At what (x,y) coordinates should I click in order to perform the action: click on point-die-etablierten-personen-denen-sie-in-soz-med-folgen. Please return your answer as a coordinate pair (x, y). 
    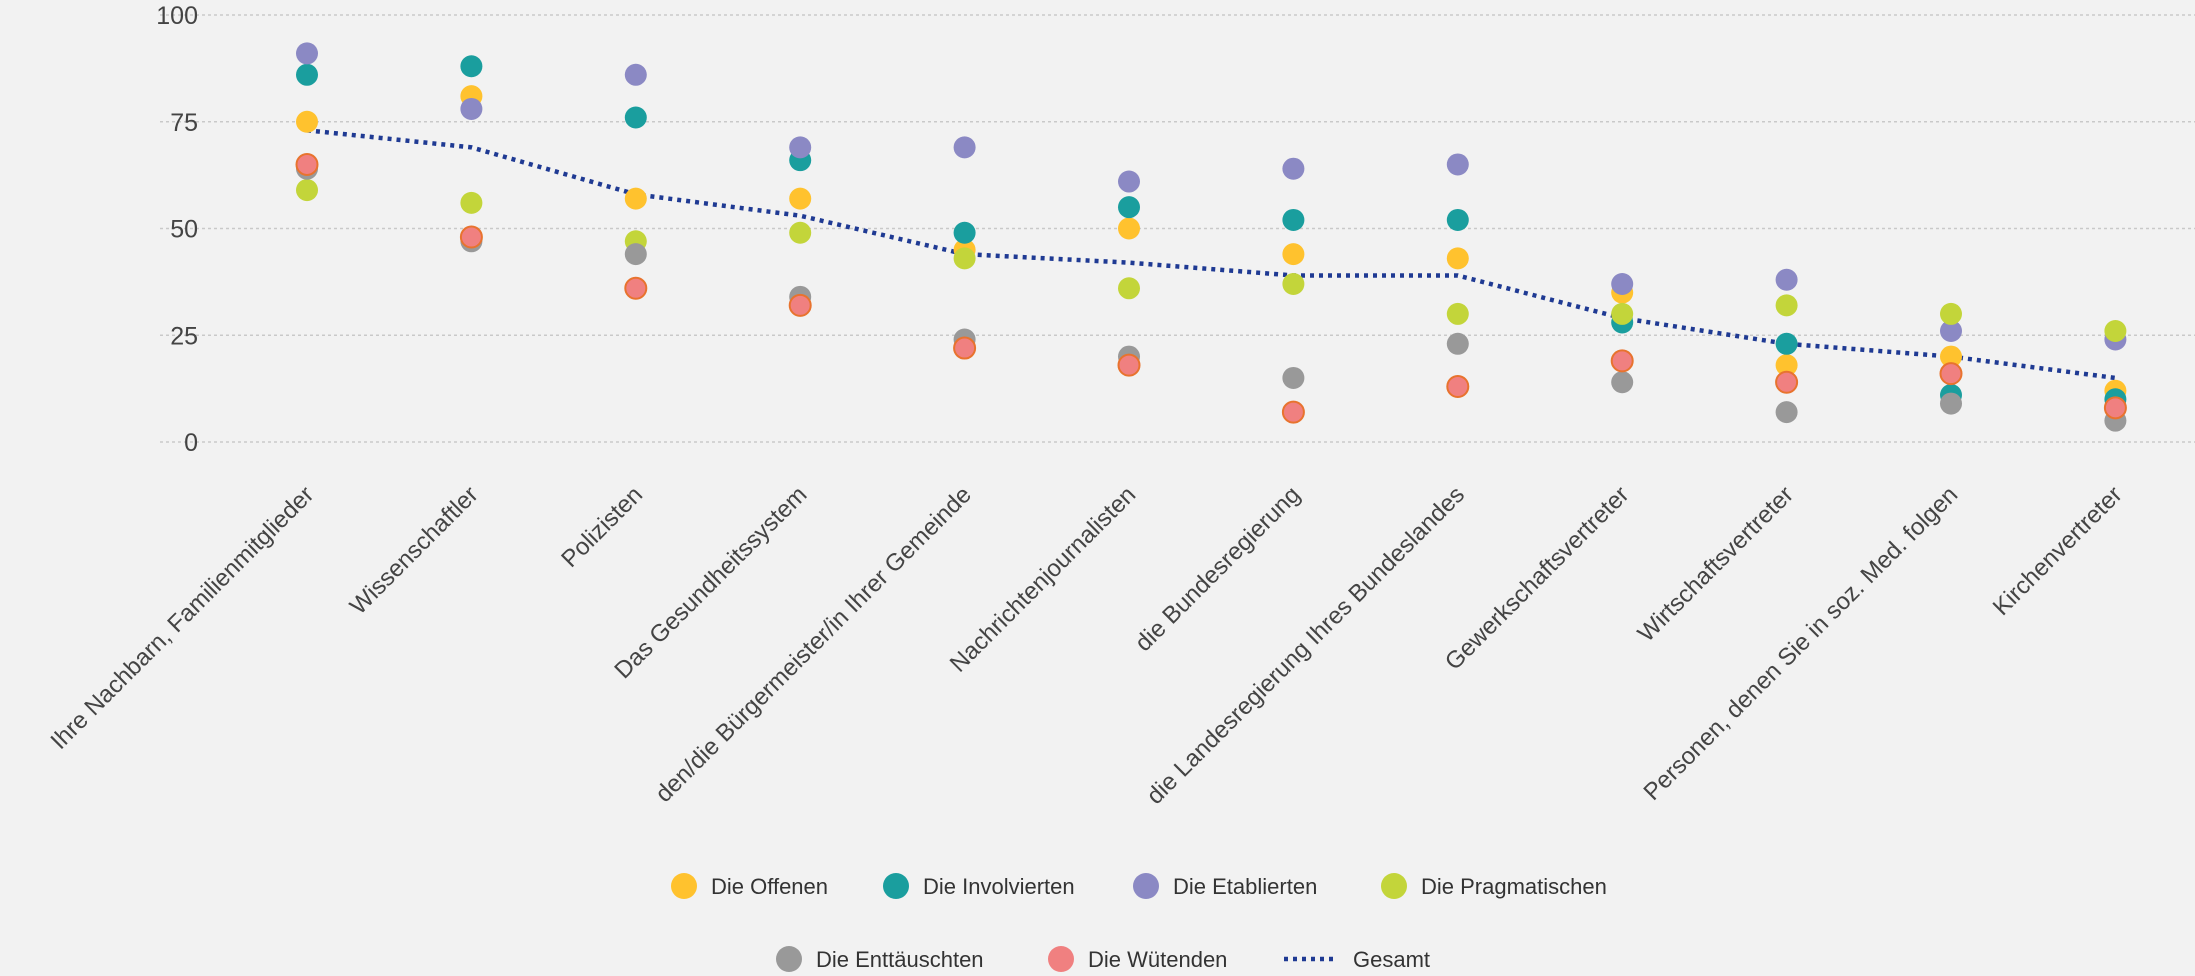
    Looking at the image, I should click on (1951, 330).